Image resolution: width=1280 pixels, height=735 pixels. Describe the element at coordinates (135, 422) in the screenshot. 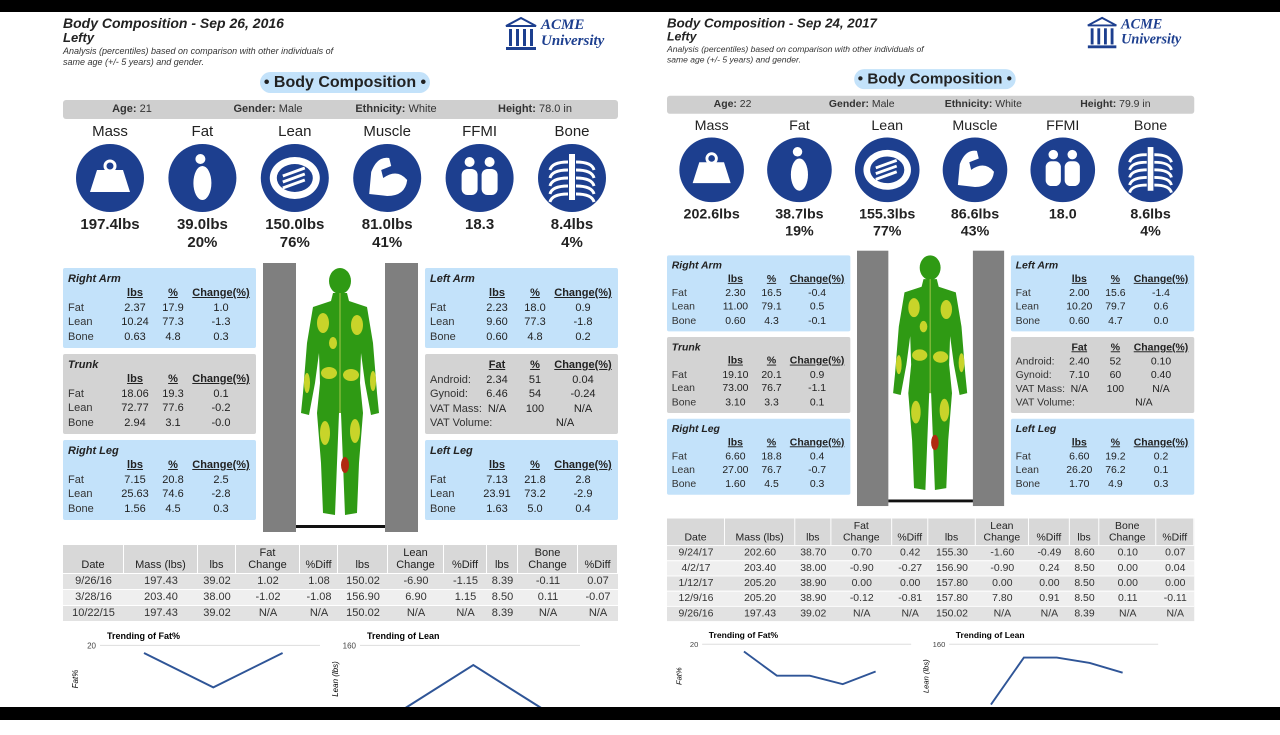

I see `cell: 2.94` at that location.